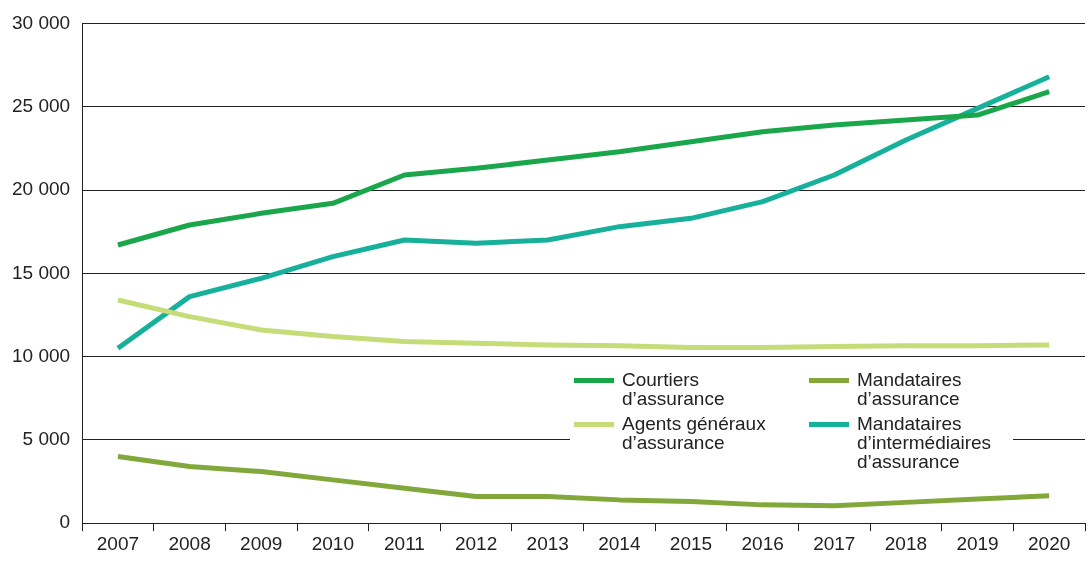 This screenshot has height=562, width=1091. What do you see at coordinates (834, 543) in the screenshot?
I see `x-tick-label: 2017` at bounding box center [834, 543].